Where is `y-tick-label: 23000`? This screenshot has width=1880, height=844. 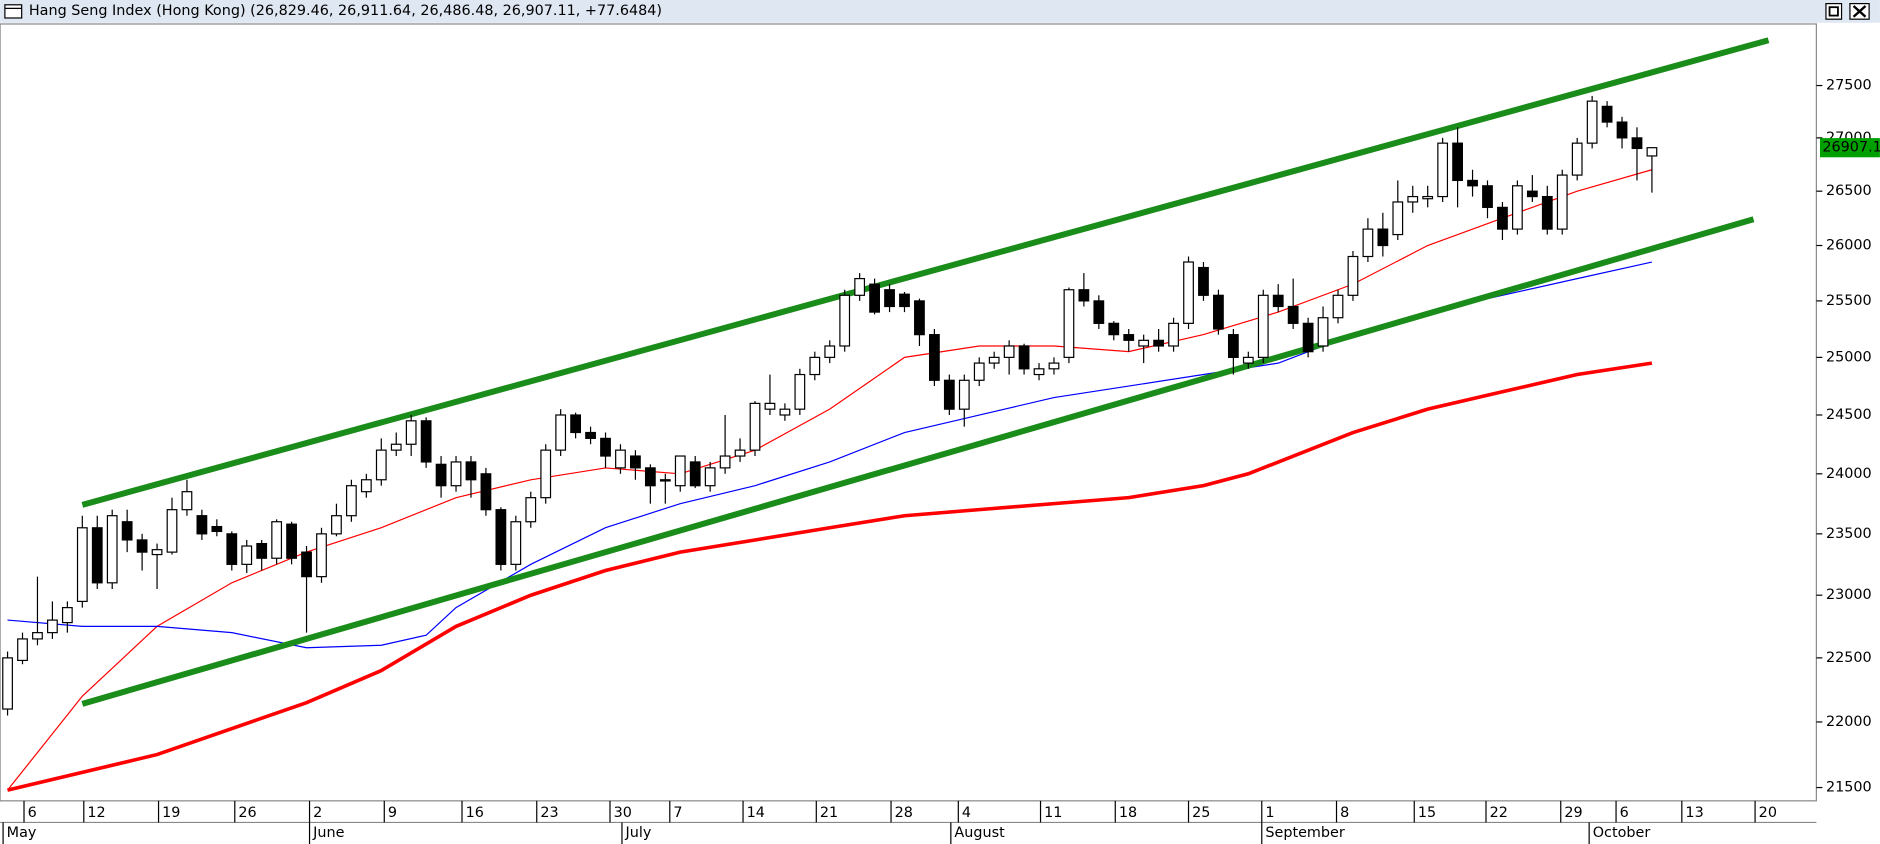
y-tick-label: 23000 is located at coordinates (1849, 595).